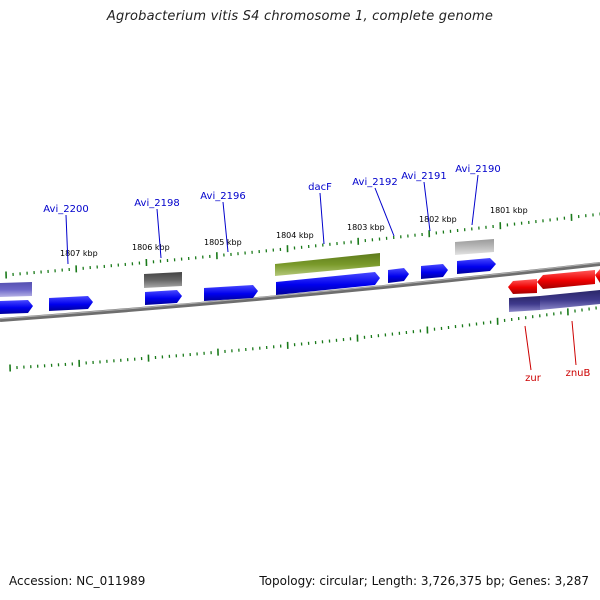 Image resolution: width=600 pixels, height=600 pixels. What do you see at coordinates (327, 264) in the screenshot?
I see `gene-feature-dacF` at bounding box center [327, 264].